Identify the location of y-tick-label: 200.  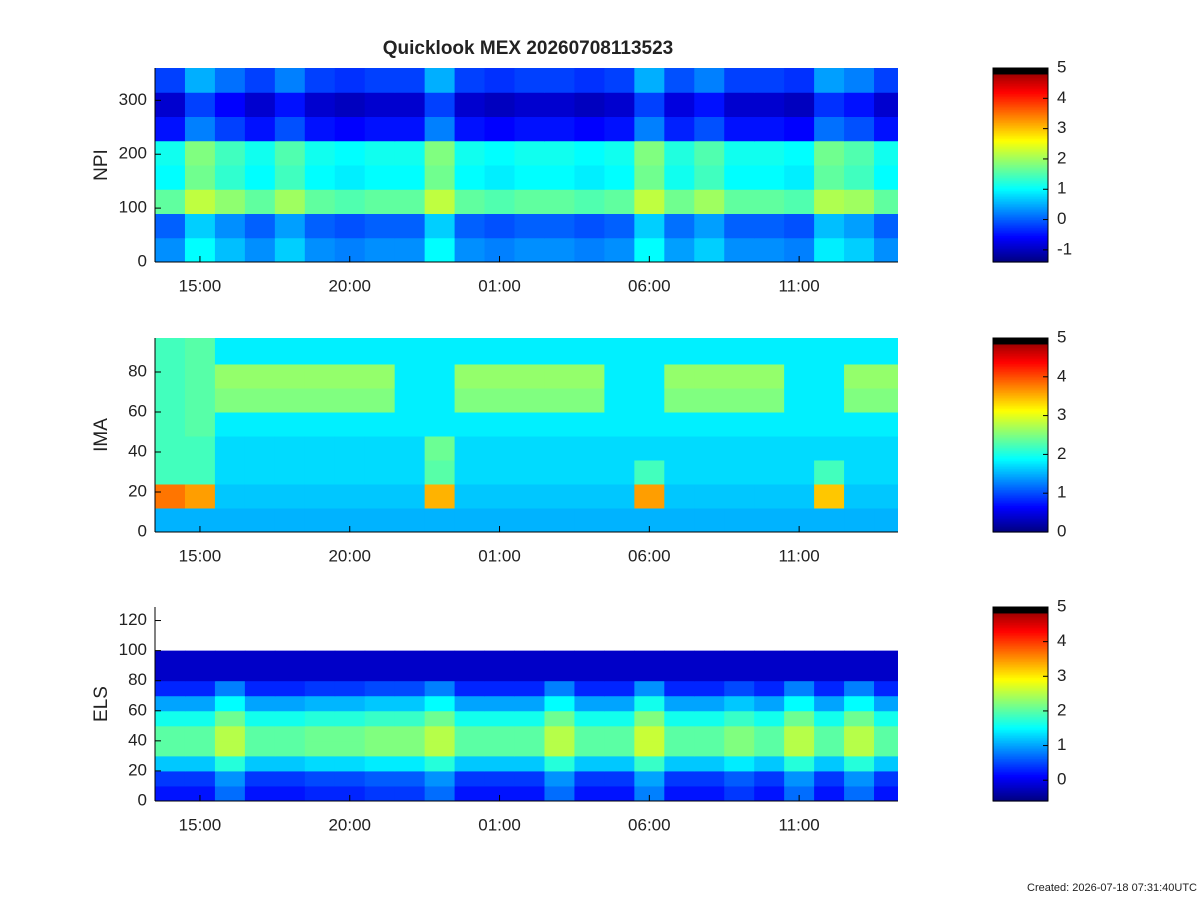
(133, 153).